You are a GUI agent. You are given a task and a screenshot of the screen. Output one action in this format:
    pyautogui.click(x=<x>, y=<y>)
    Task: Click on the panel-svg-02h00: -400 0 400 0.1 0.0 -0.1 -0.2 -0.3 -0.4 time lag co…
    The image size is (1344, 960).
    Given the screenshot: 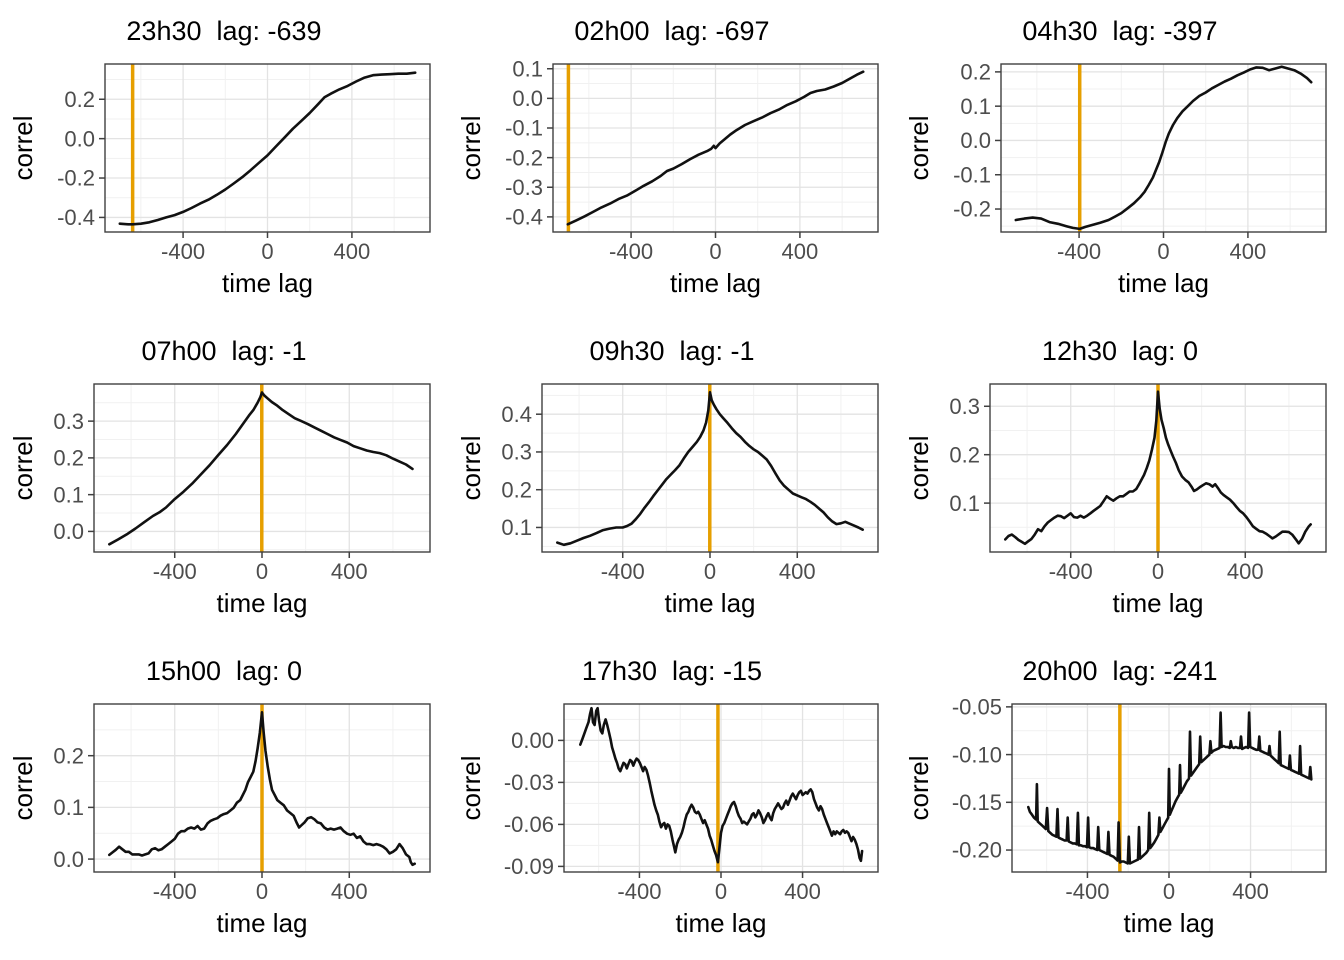 What is the action you would take?
    pyautogui.click(x=667, y=157)
    